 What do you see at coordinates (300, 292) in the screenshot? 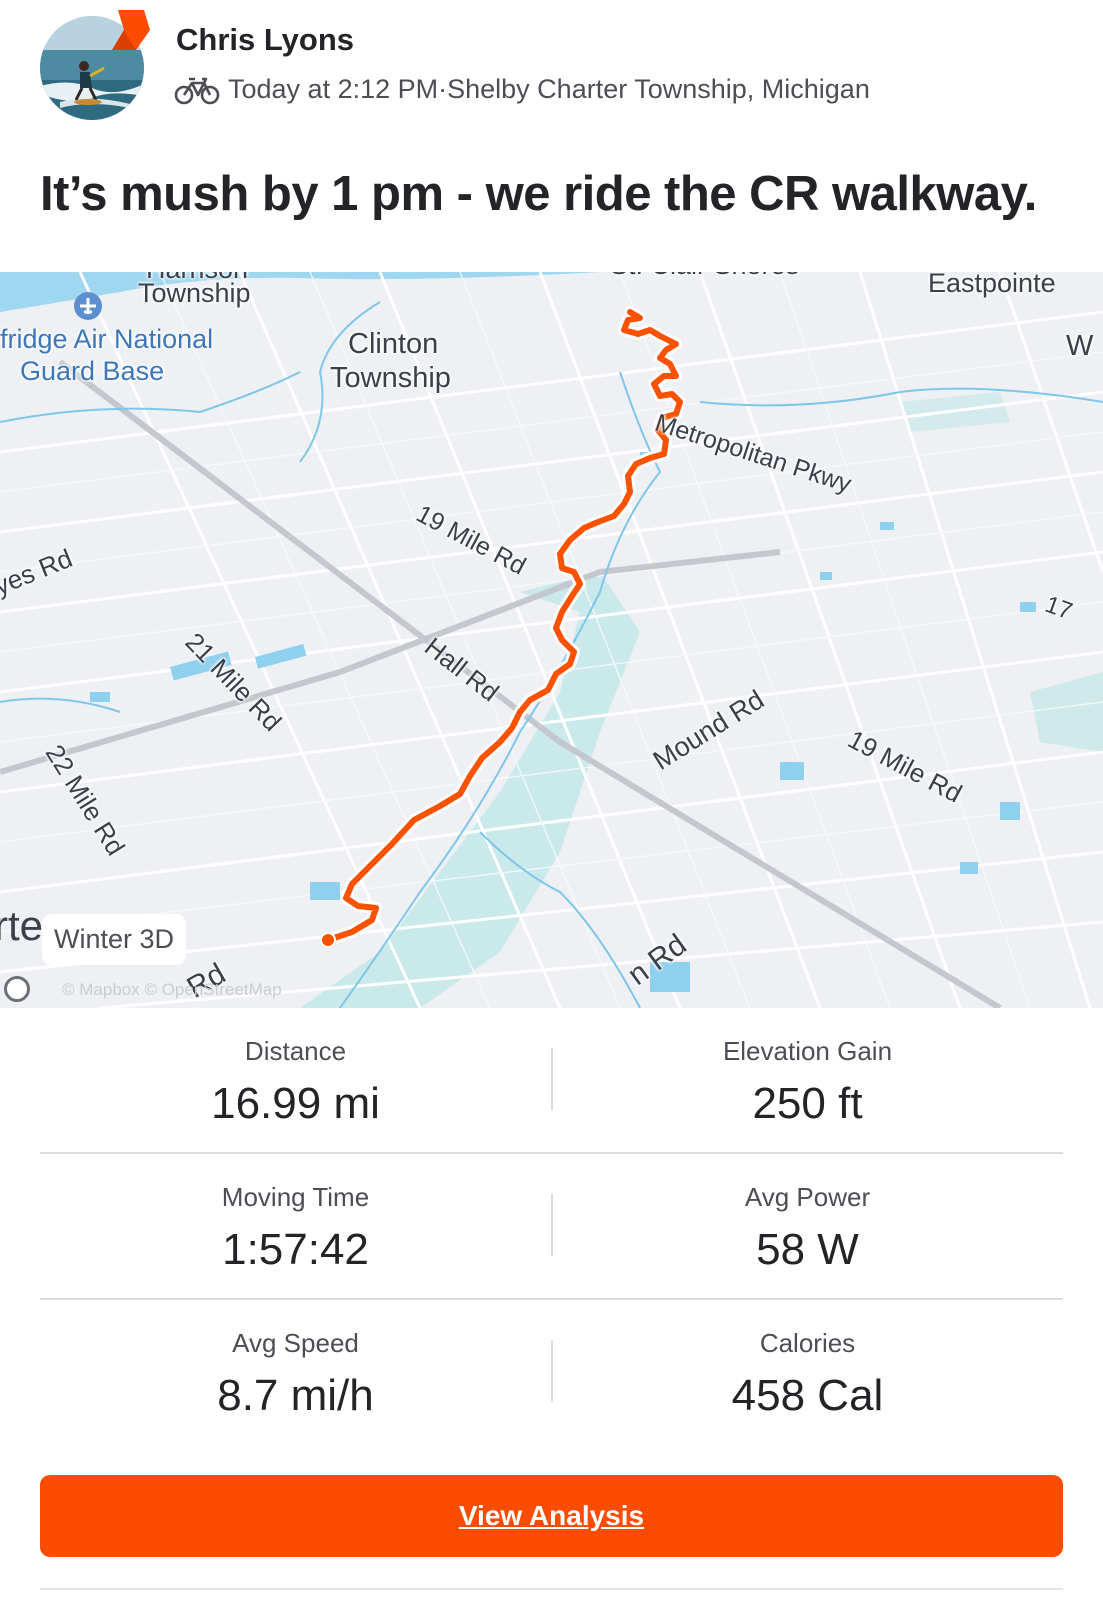
I see `lake-st-clair` at bounding box center [300, 292].